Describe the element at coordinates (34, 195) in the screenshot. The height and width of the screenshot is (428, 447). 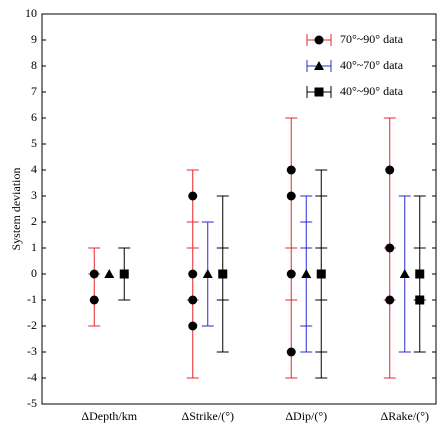
I see `y-tick-label: 3` at that location.